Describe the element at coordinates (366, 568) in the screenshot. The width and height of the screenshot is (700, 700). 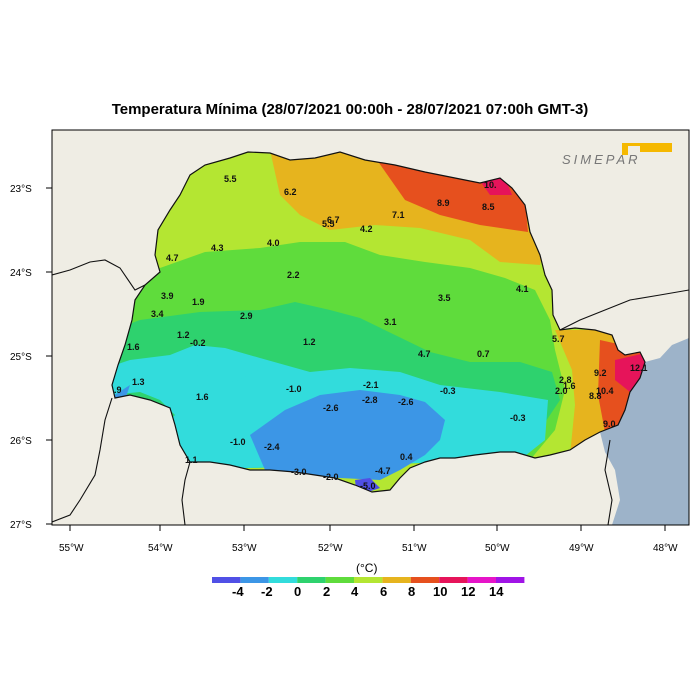
I see `legend-unit: (°C)` at that location.